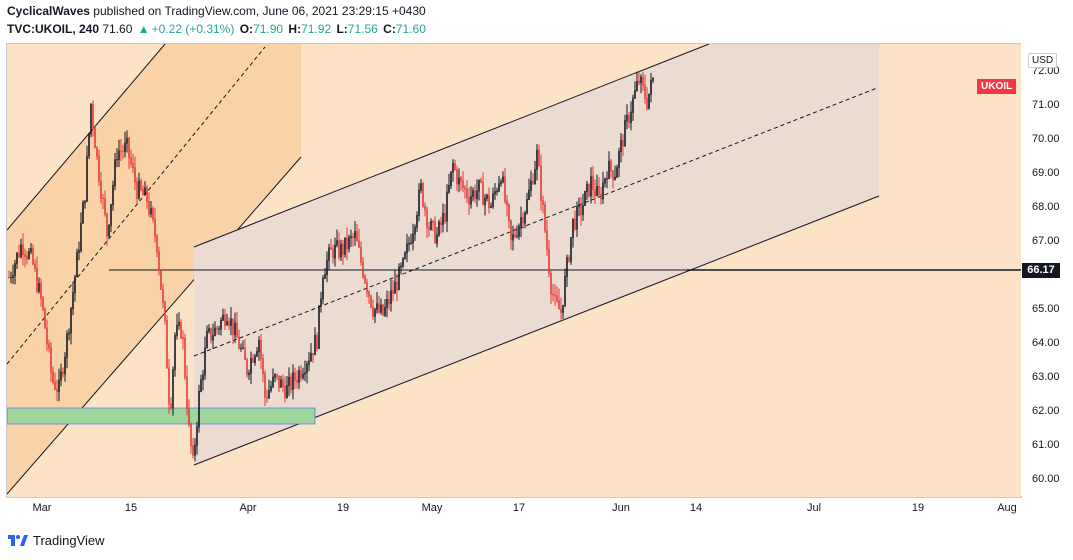 The width and height of the screenshot is (1073, 560). Describe the element at coordinates (519, 508) in the screenshot. I see `time-tick: 17` at that location.